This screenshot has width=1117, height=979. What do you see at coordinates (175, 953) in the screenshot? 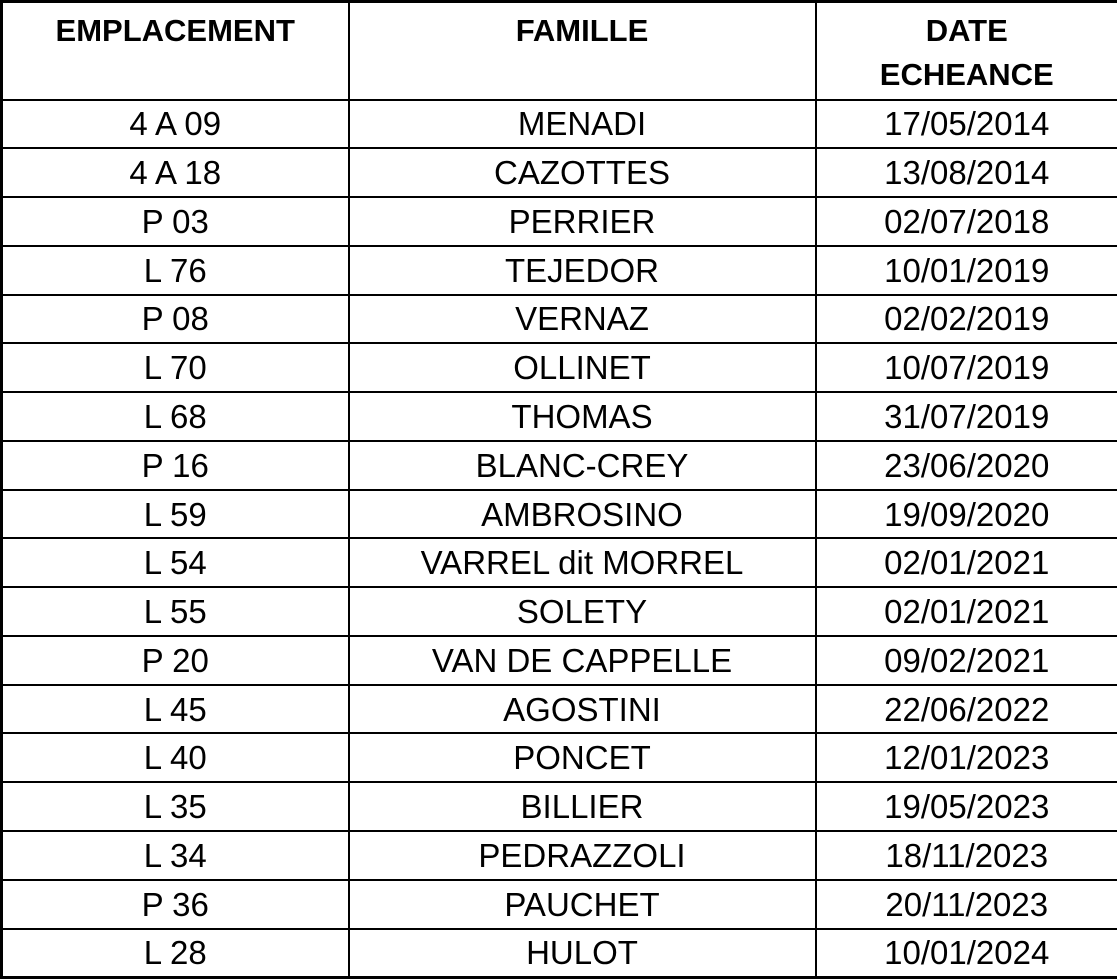
I see `cell-emplacement: L 28` at bounding box center [175, 953].